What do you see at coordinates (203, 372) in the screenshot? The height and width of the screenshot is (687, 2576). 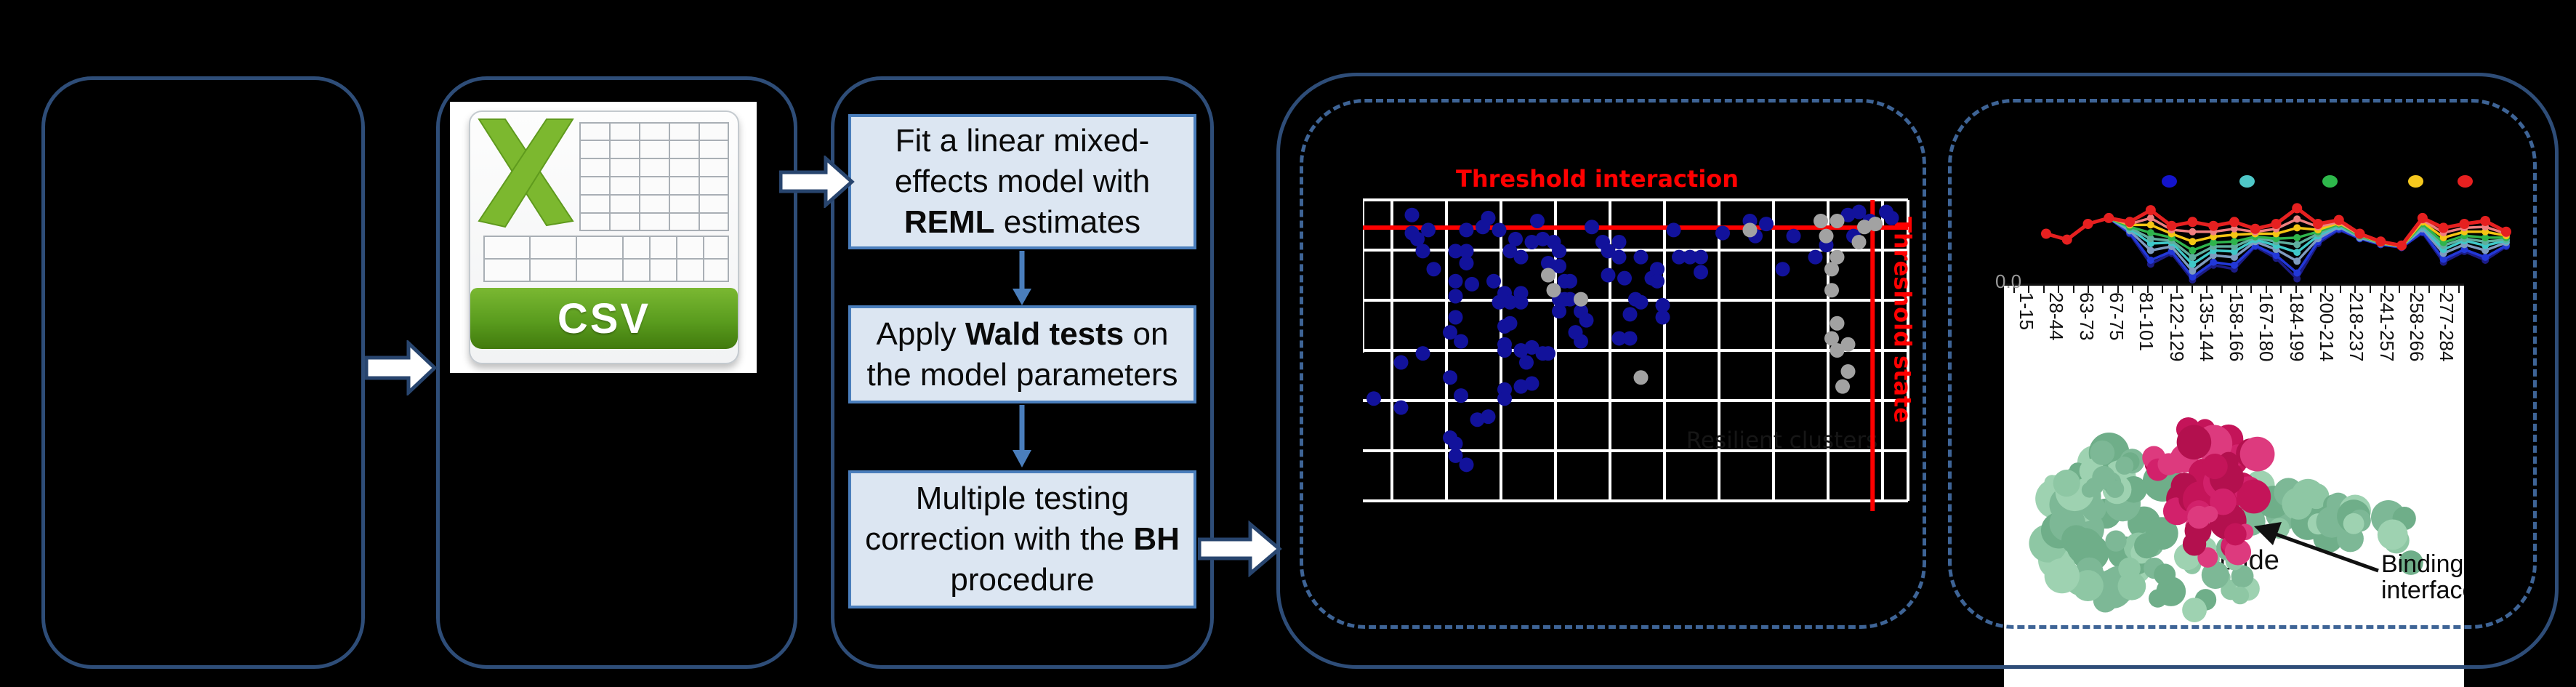 I see `input-panel` at bounding box center [203, 372].